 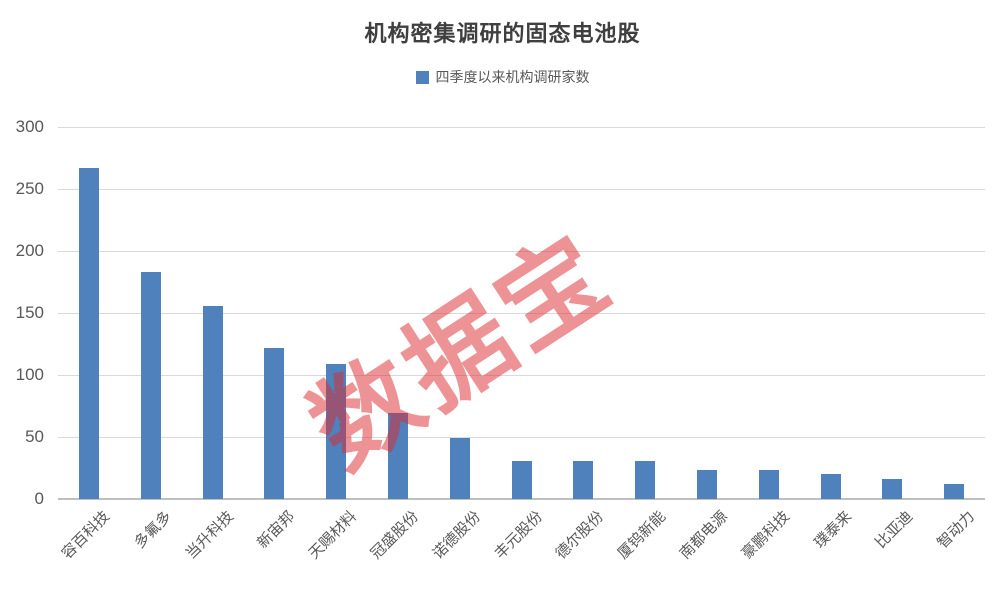 I want to click on y-axis-tick-label: 300, so click(x=29, y=126).